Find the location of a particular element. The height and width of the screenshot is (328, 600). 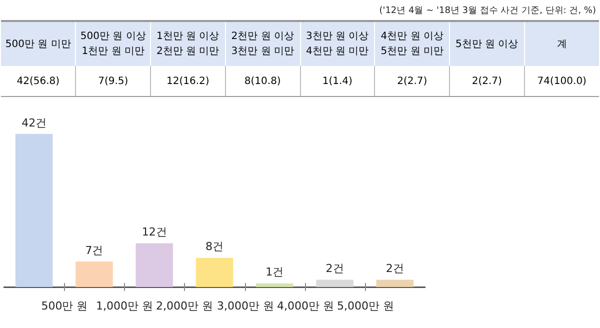

text: 4,000만 원 is located at coordinates (305, 305).